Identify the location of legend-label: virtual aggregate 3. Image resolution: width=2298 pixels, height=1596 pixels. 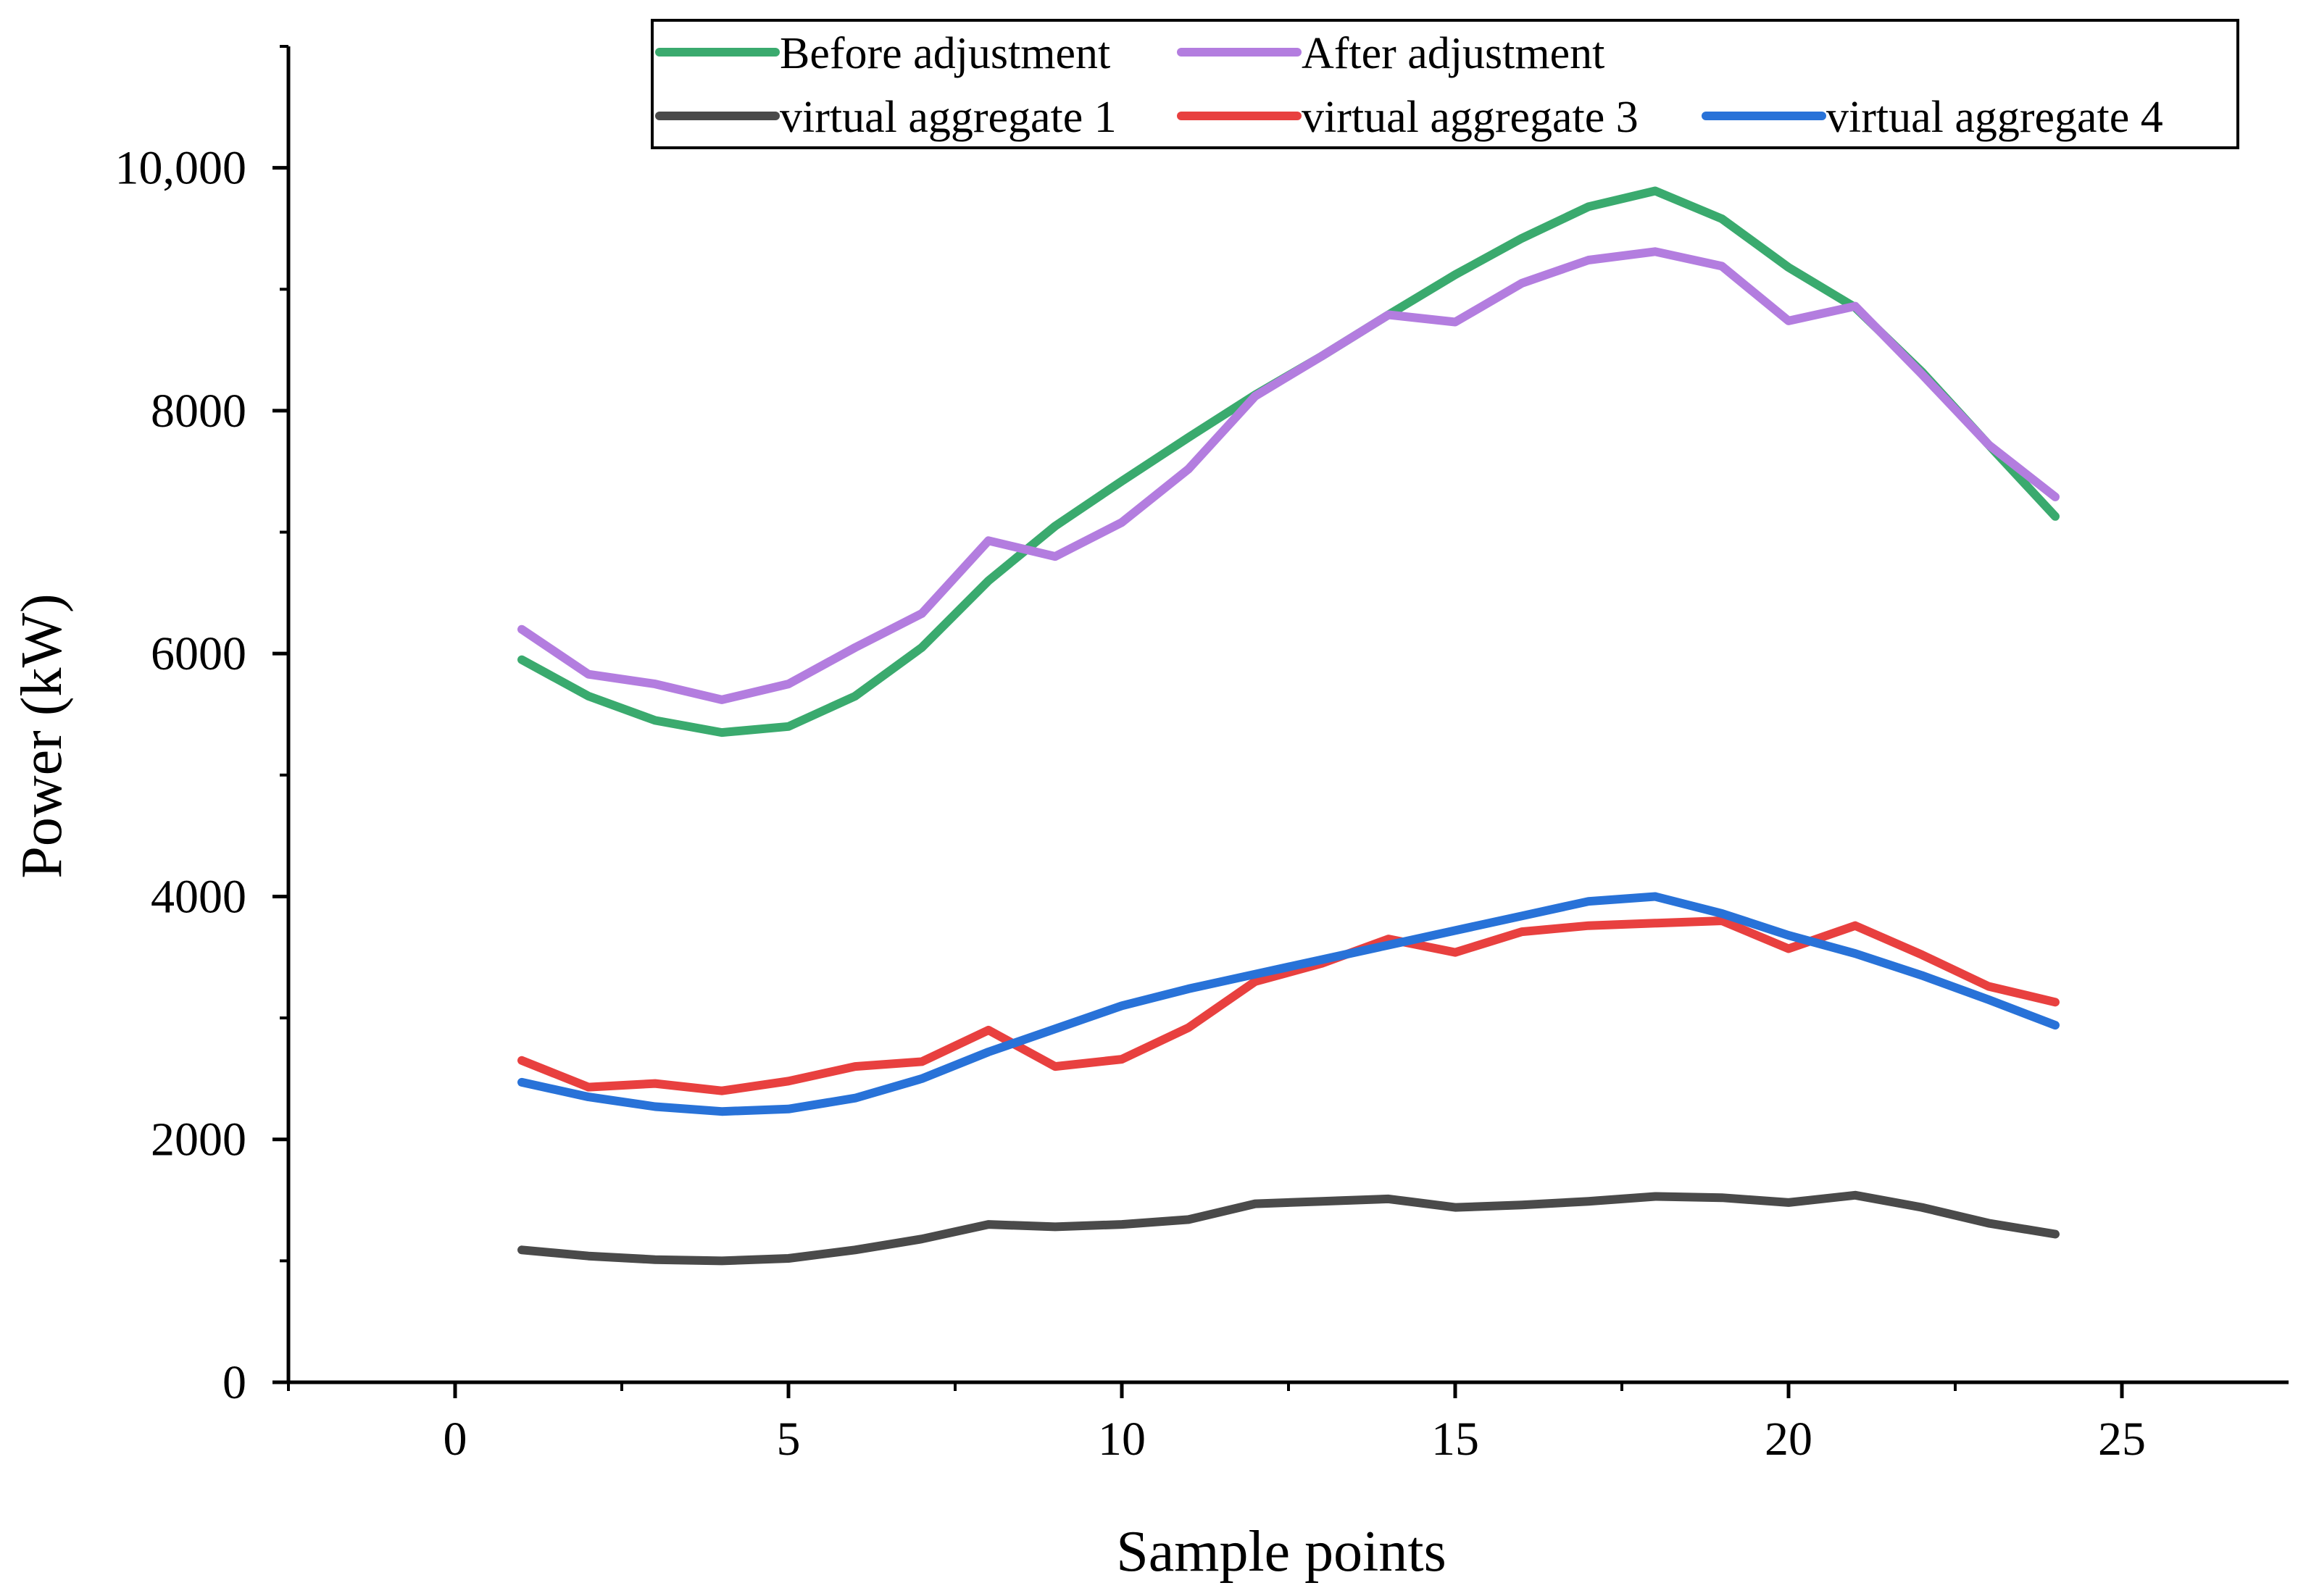
(1470, 117).